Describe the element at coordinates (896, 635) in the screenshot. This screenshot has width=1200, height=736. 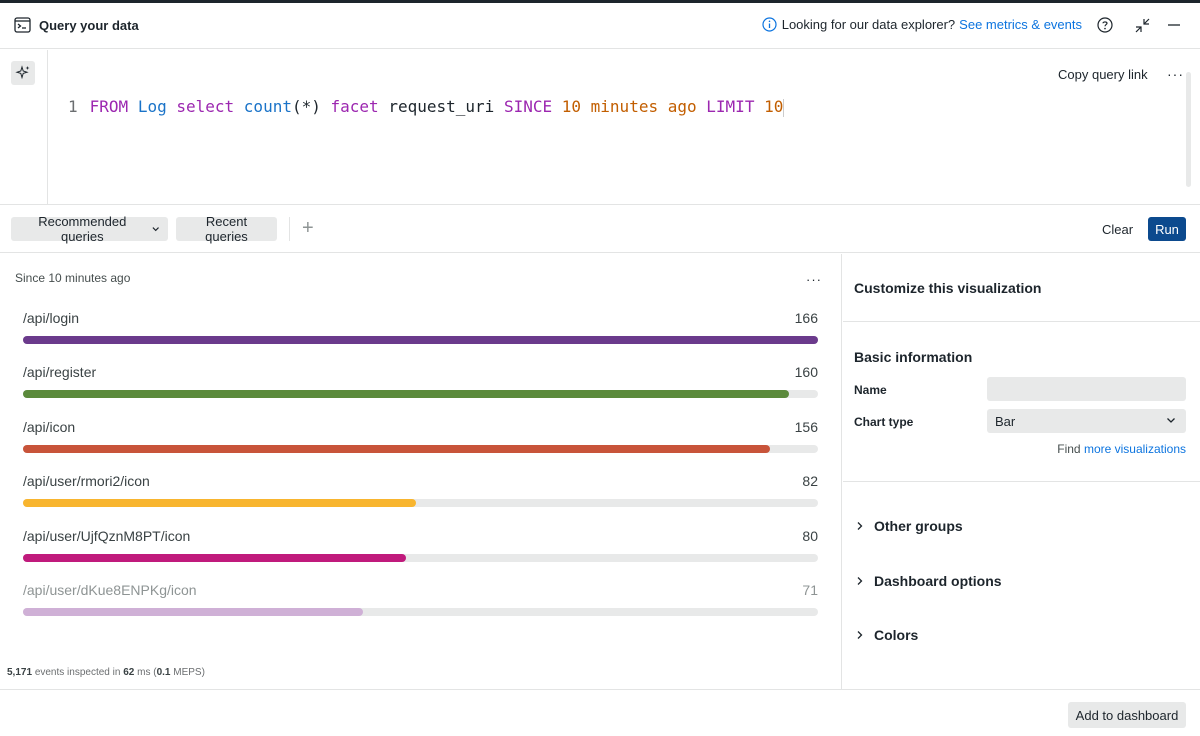
I see `section-label: Colors` at that location.